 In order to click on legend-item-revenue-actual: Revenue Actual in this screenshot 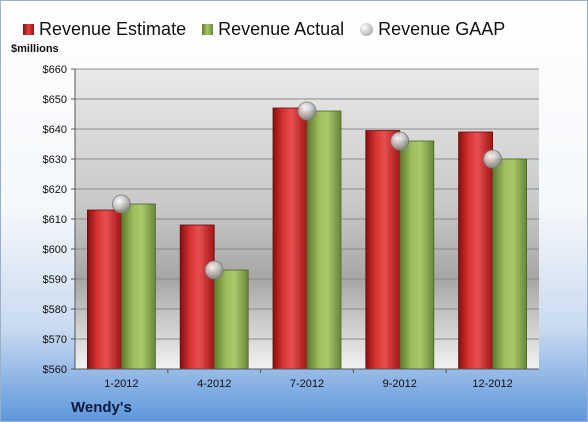, I will do `click(273, 29)`.